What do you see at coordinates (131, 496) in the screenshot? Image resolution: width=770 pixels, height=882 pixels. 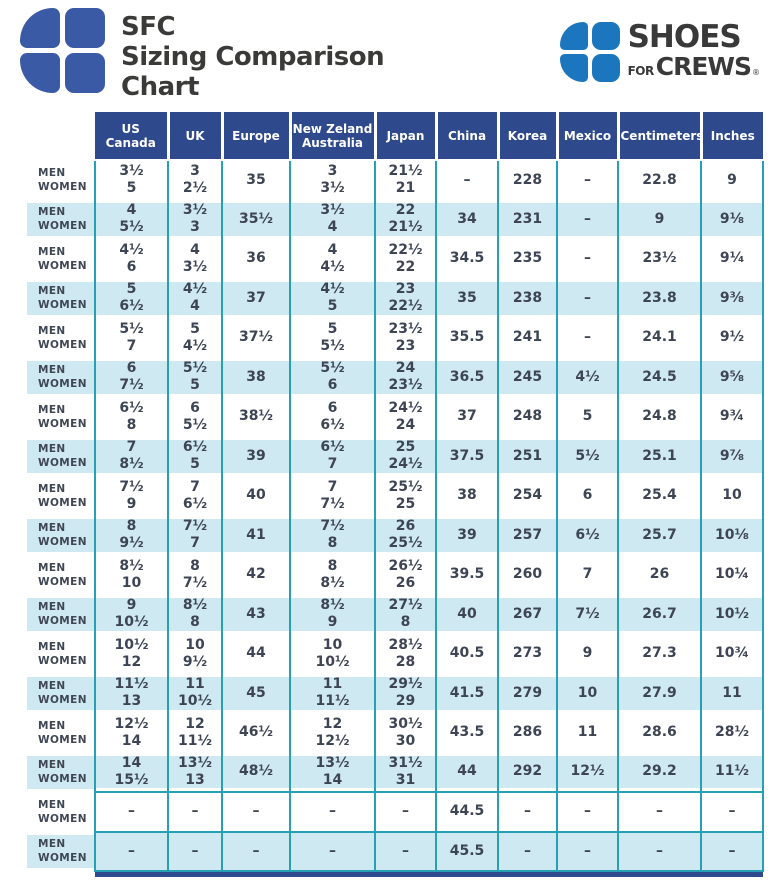 I see `cell-us: 7½ 9` at bounding box center [131, 496].